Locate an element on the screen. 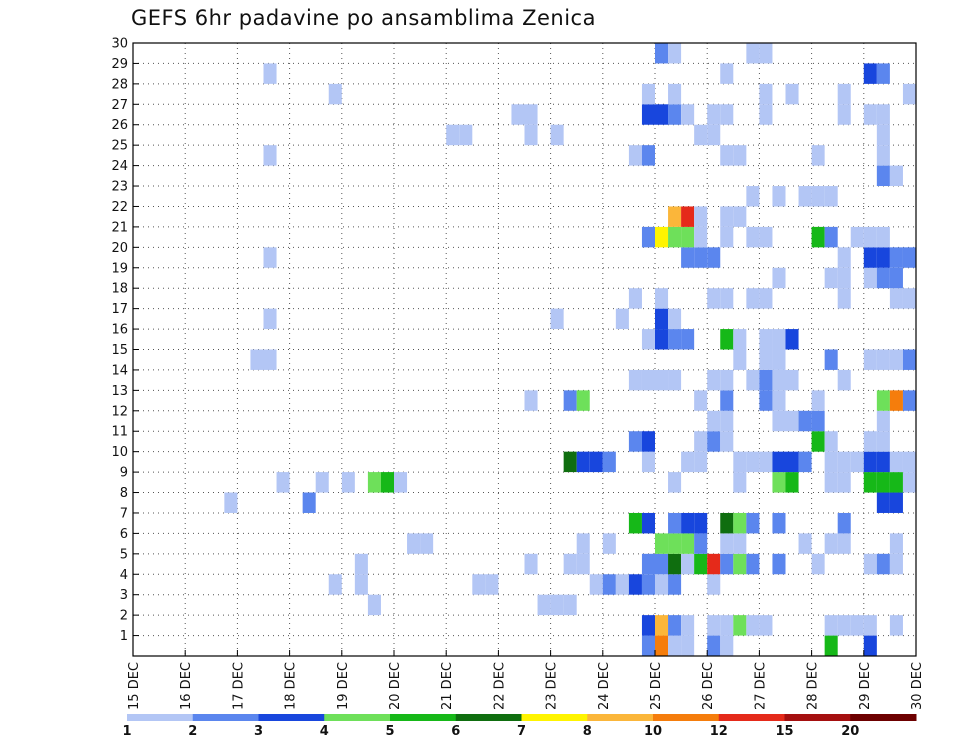 Image resolution: width=960 pixels, height=742 pixels. y-tick-label: 9 is located at coordinates (124, 473).